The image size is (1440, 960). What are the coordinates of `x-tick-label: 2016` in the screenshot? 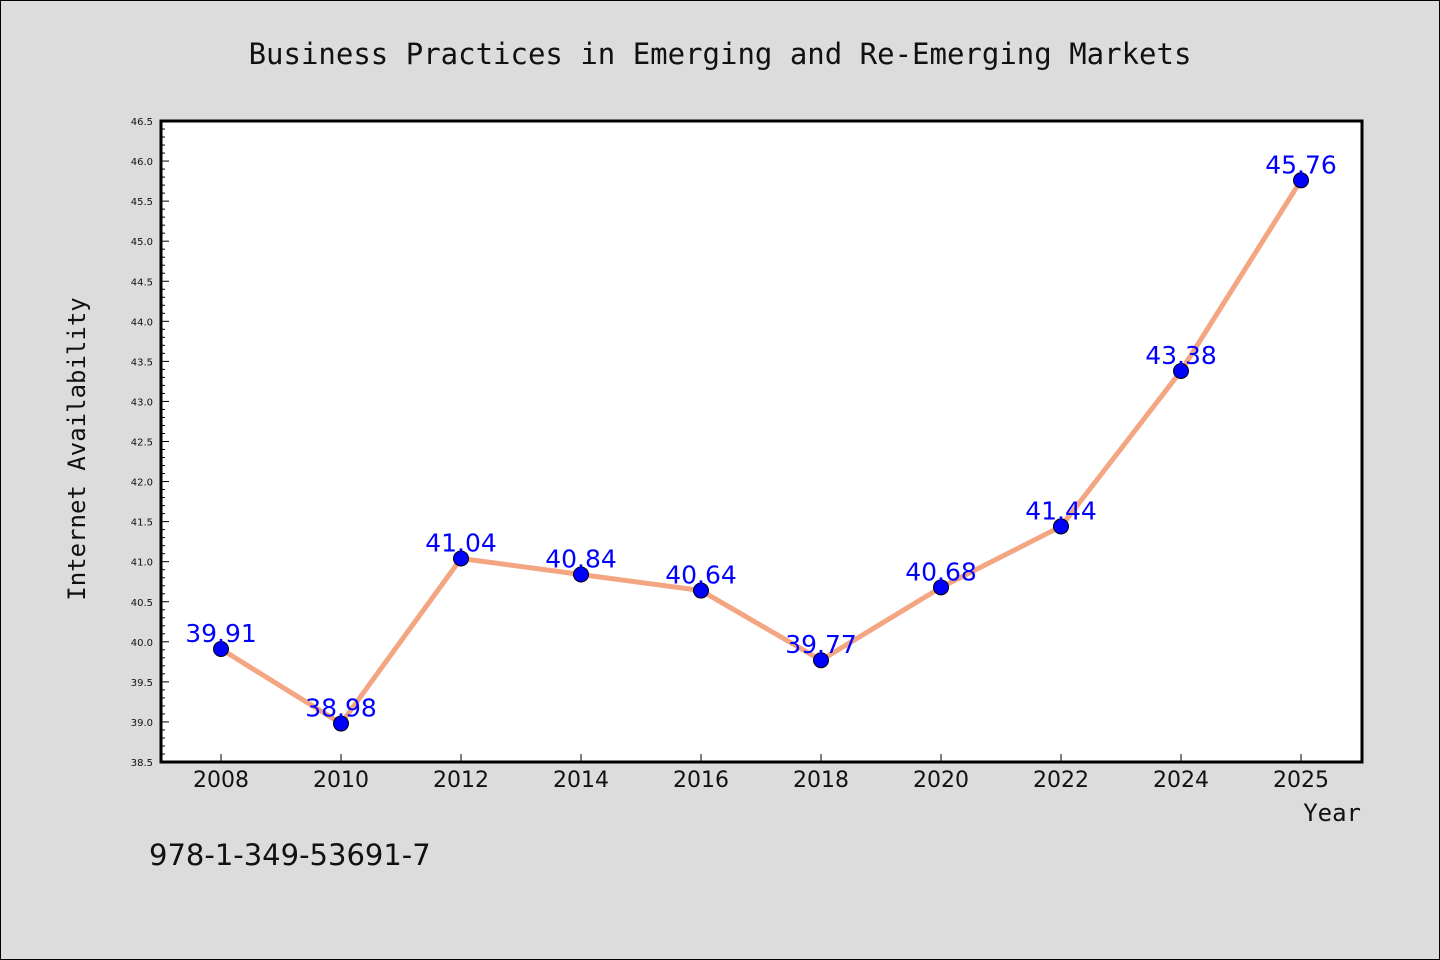 It's located at (701, 780).